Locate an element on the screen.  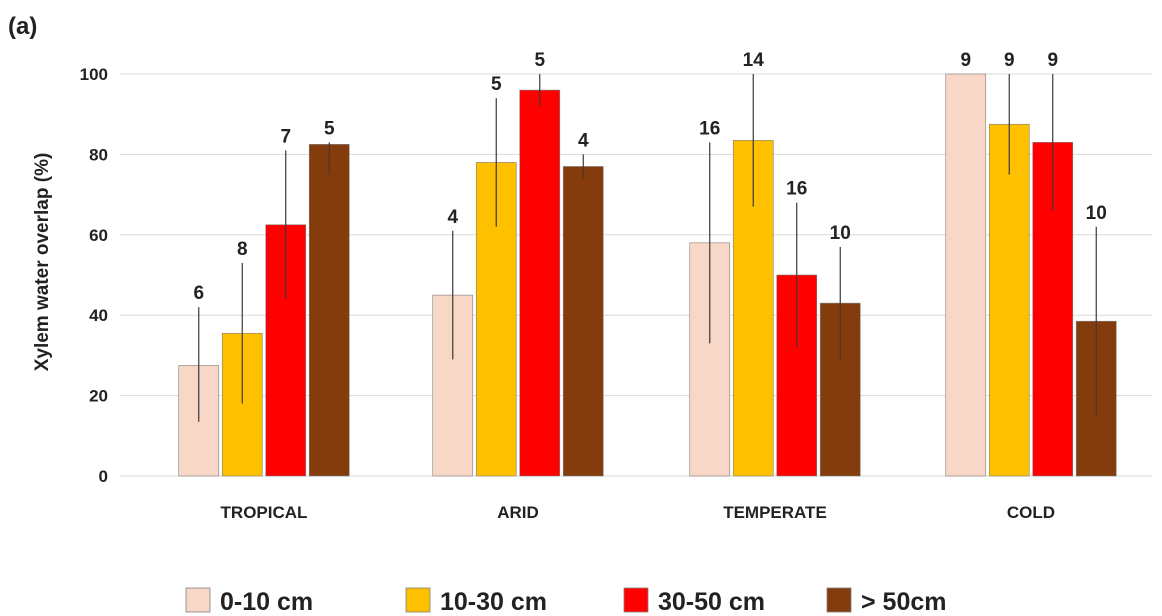
category-label: COLD is located at coordinates (1031, 512).